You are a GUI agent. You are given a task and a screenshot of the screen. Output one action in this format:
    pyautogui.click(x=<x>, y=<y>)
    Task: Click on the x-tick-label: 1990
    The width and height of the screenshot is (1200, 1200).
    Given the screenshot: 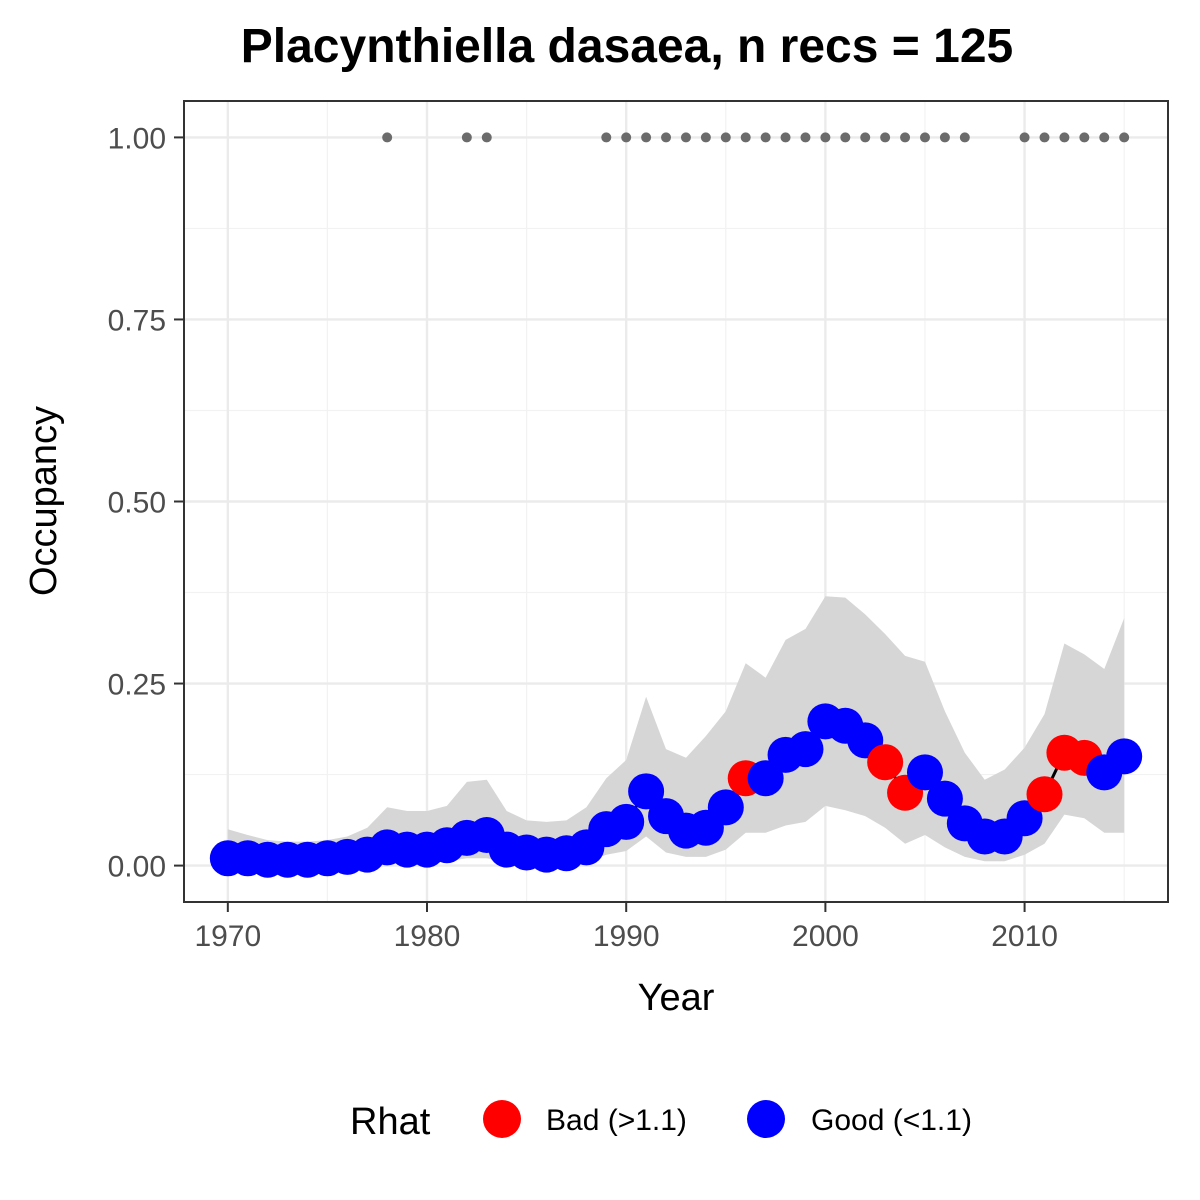 What is the action you would take?
    pyautogui.click(x=626, y=936)
    